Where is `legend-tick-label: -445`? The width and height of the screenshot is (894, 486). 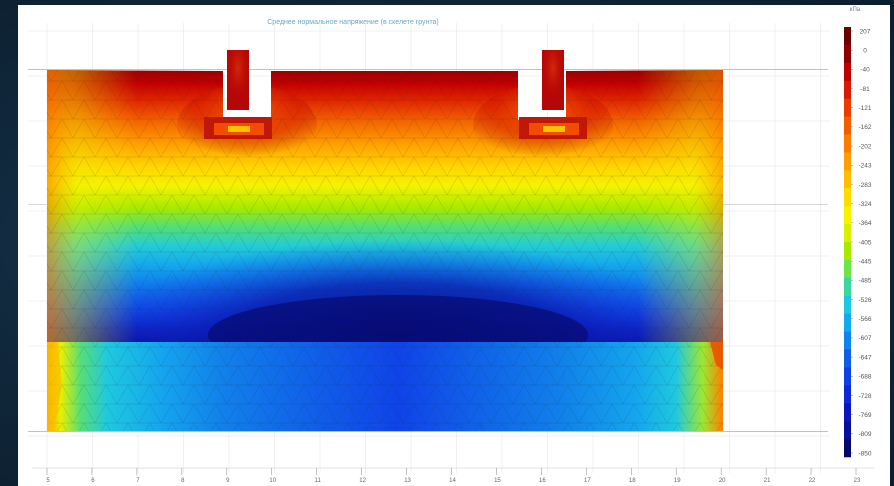
legend-tick-label: -445 is located at coordinates (864, 261).